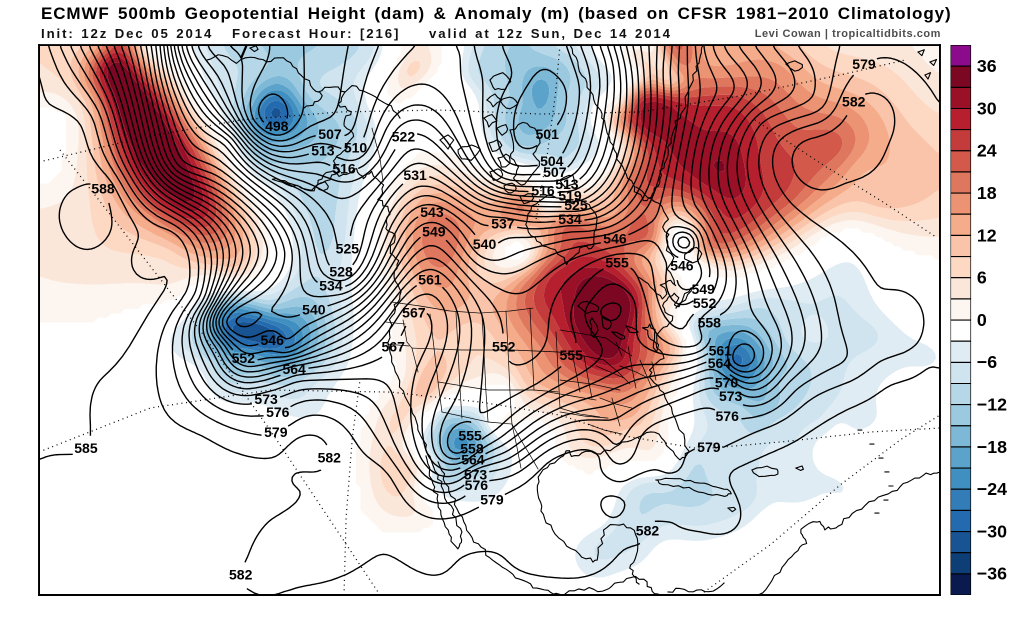 Image resolution: width=1024 pixels, height=627 pixels. I want to click on svg-text: −24, so click(992, 489).